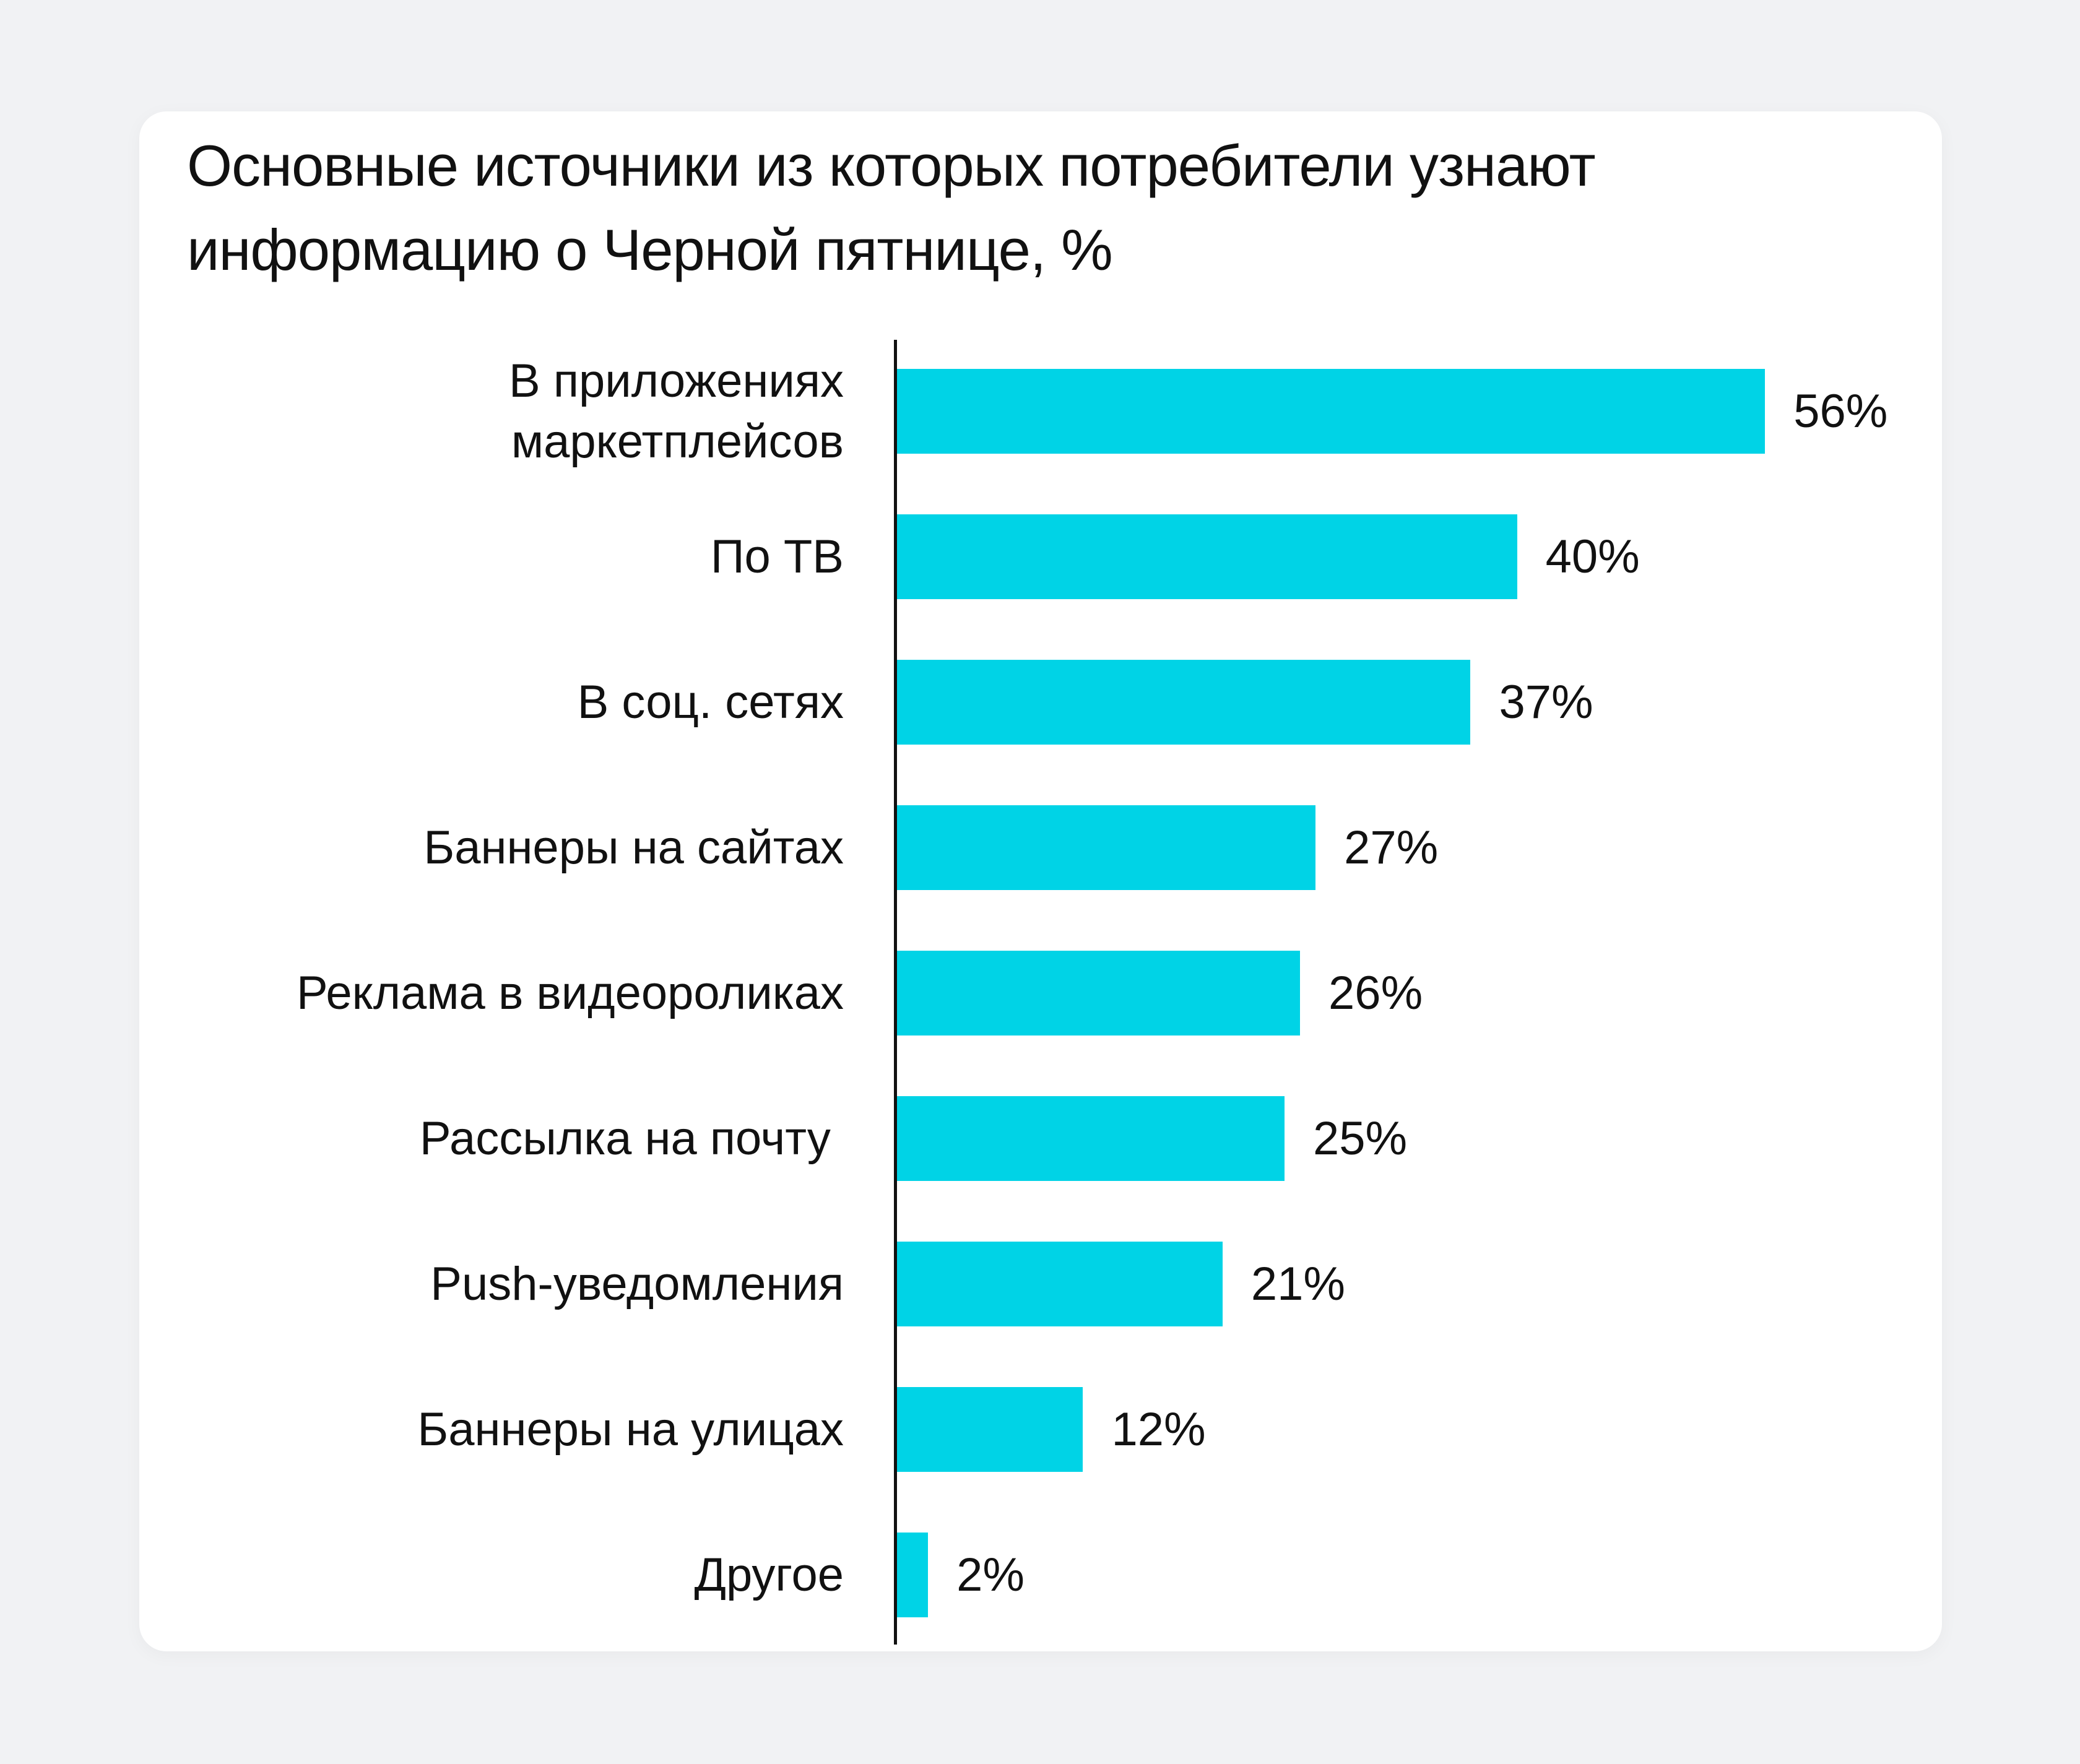 The width and height of the screenshot is (2080, 1764). I want to click on category-label: Рассылка на почту, so click(631, 1138).